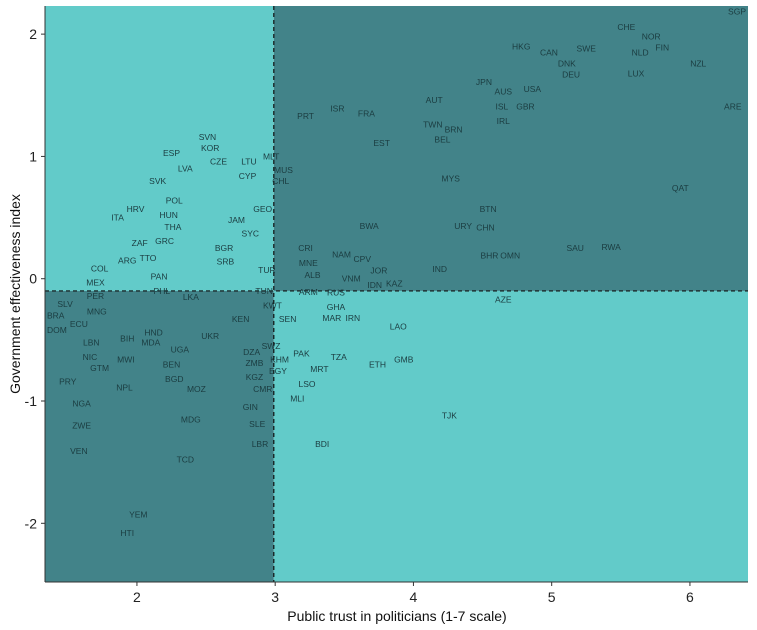 The image size is (757, 630). Describe the element at coordinates (381, 143) in the screenshot. I see `point-label: EST` at that location.